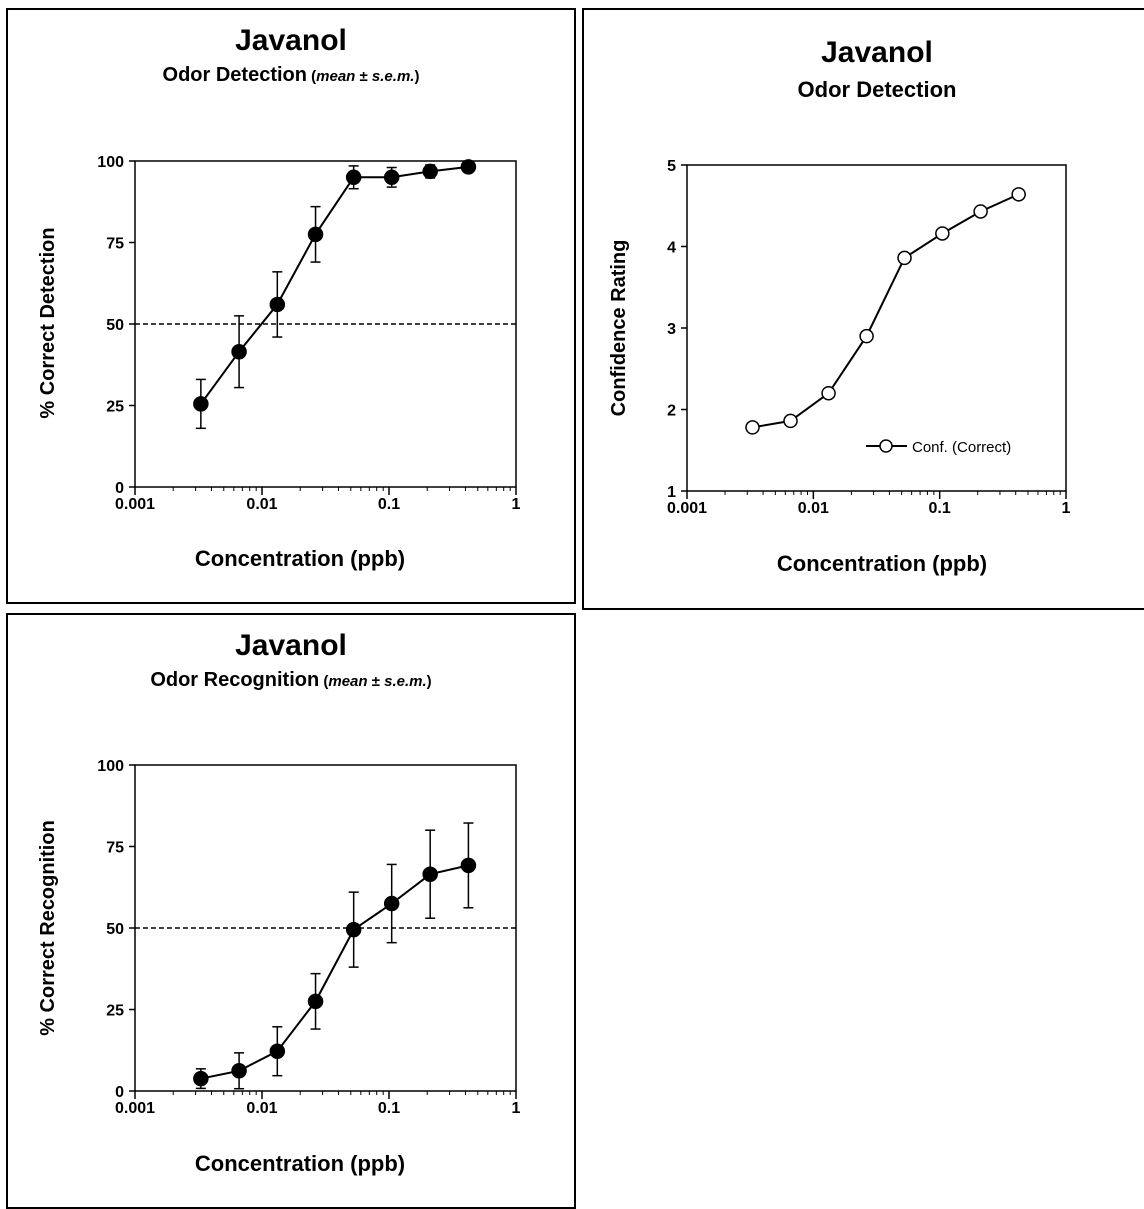  What do you see at coordinates (886, 446) in the screenshot?
I see `legend-marker` at bounding box center [886, 446].